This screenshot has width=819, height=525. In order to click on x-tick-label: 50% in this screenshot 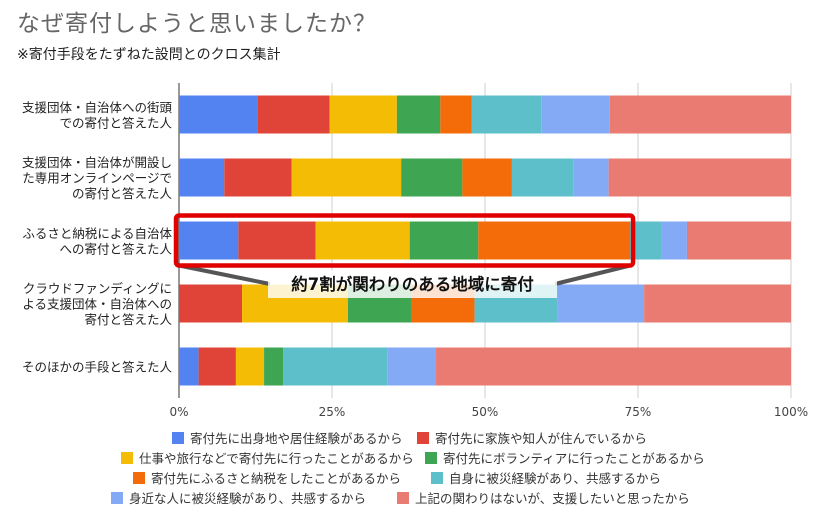, I will do `click(485, 412)`.